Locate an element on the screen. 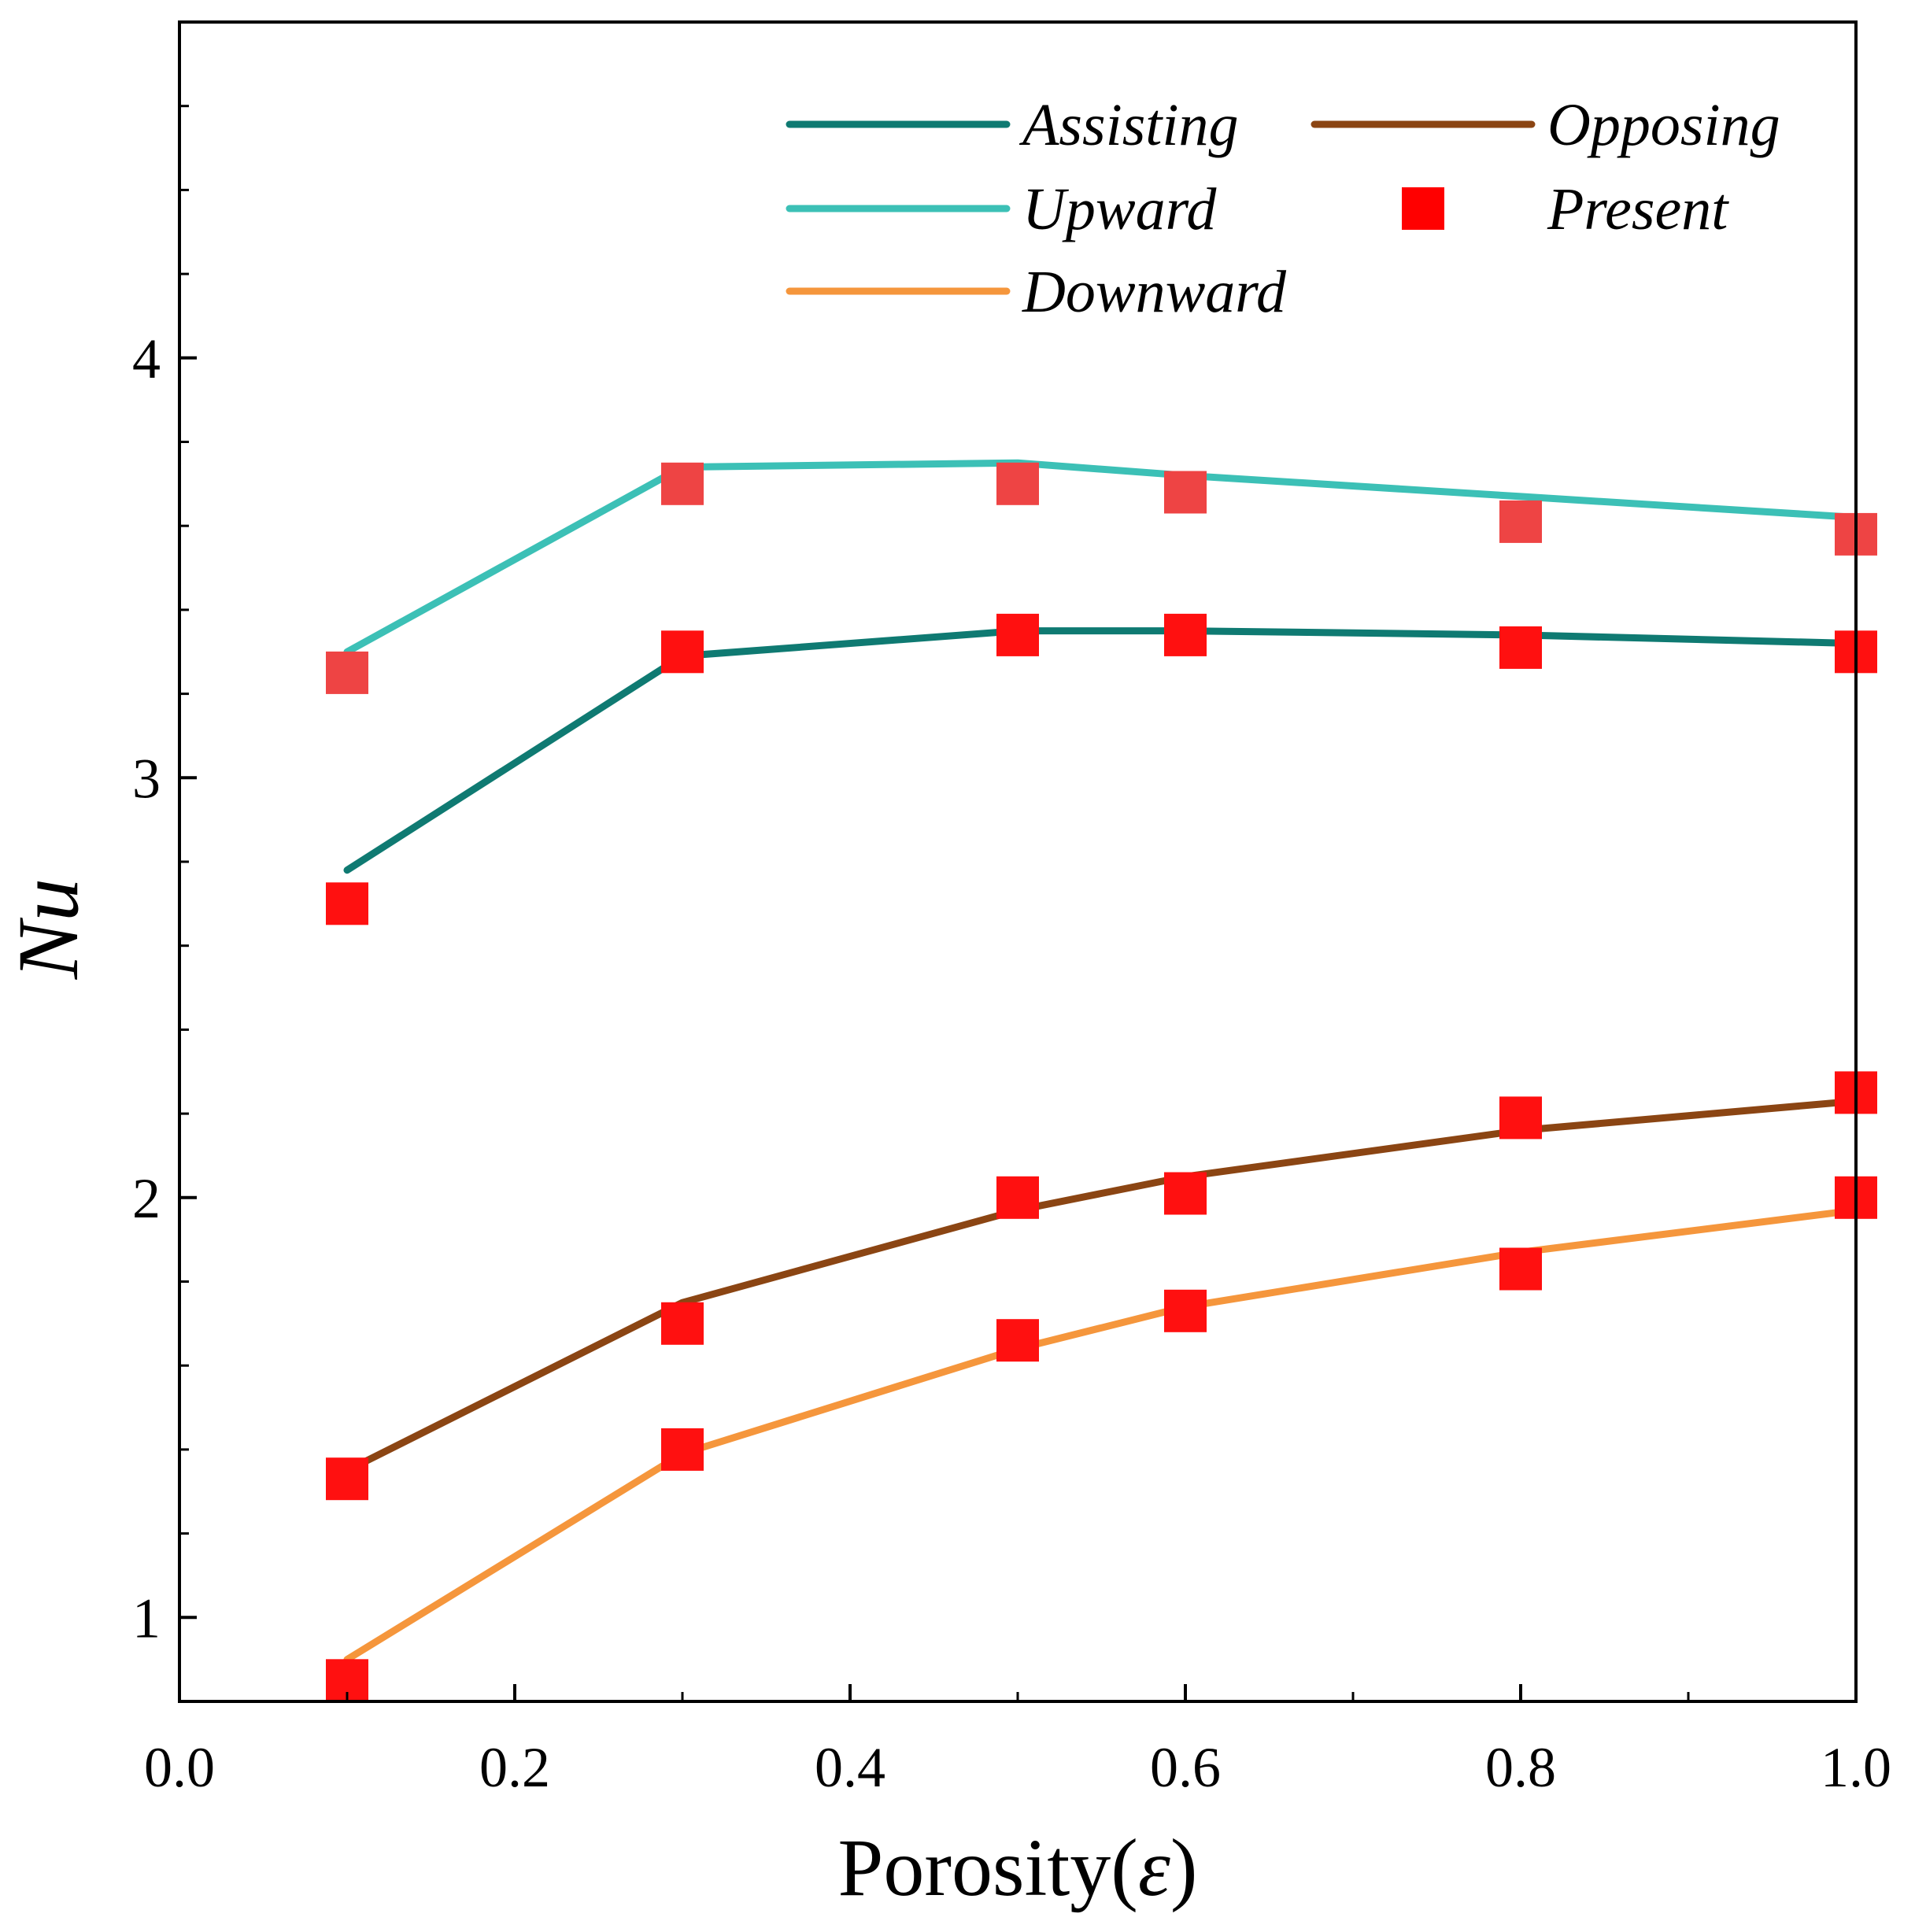  x-tick-label: 0.2 is located at coordinates (514, 1767).